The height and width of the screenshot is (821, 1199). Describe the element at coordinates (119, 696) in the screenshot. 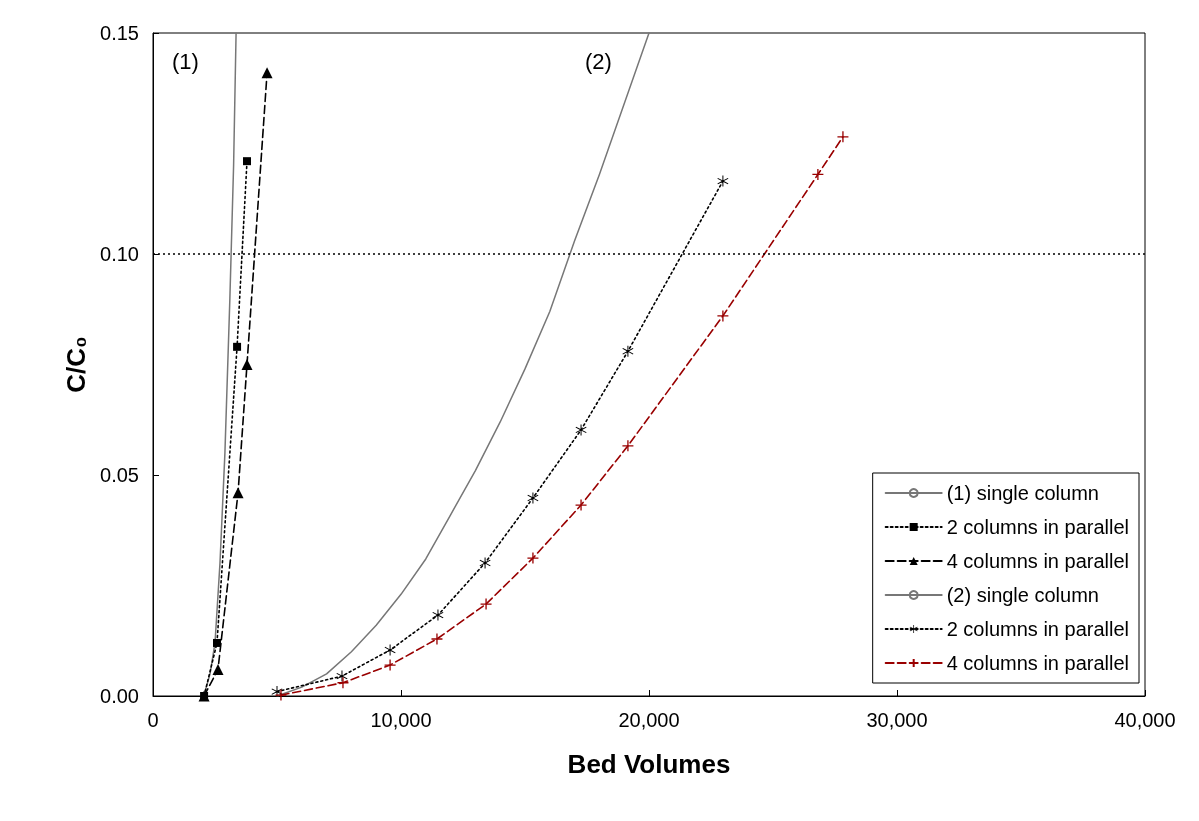

I see `y-tick-label: 0.00` at that location.